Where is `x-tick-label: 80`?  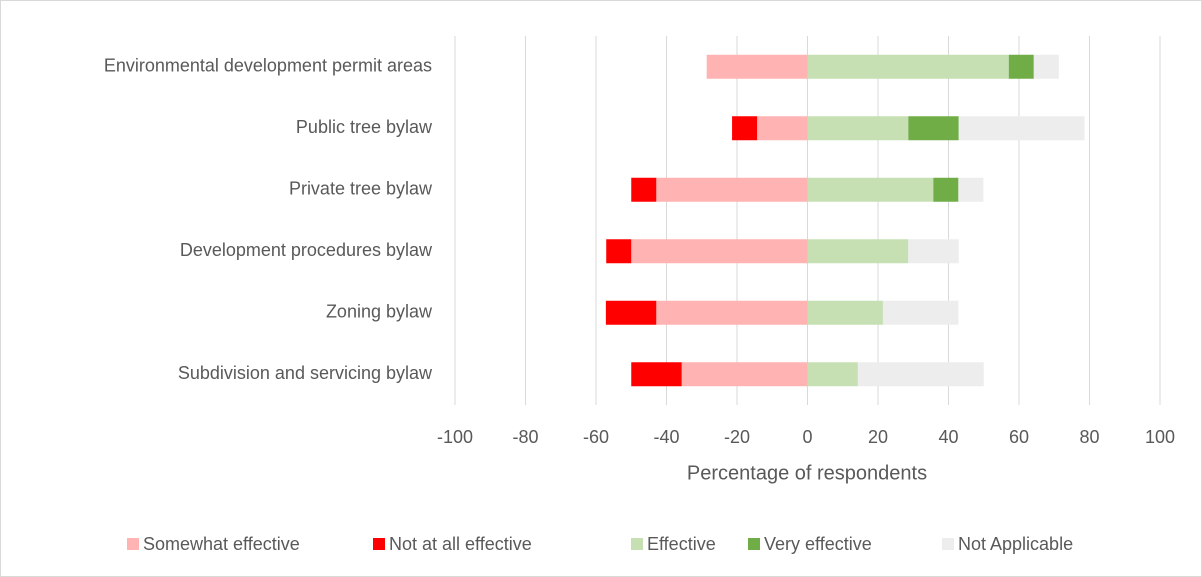 x-tick-label: 80 is located at coordinates (1089, 437).